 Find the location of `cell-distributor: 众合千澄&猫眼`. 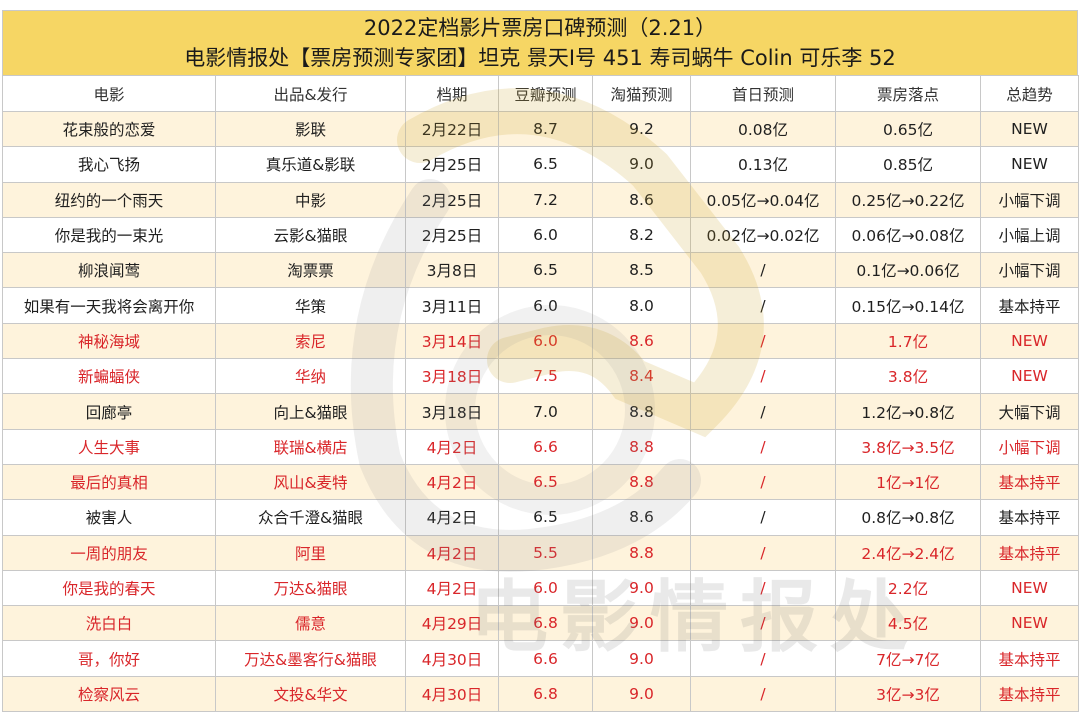

cell-distributor: 众合千澄&猫眼 is located at coordinates (310, 517).